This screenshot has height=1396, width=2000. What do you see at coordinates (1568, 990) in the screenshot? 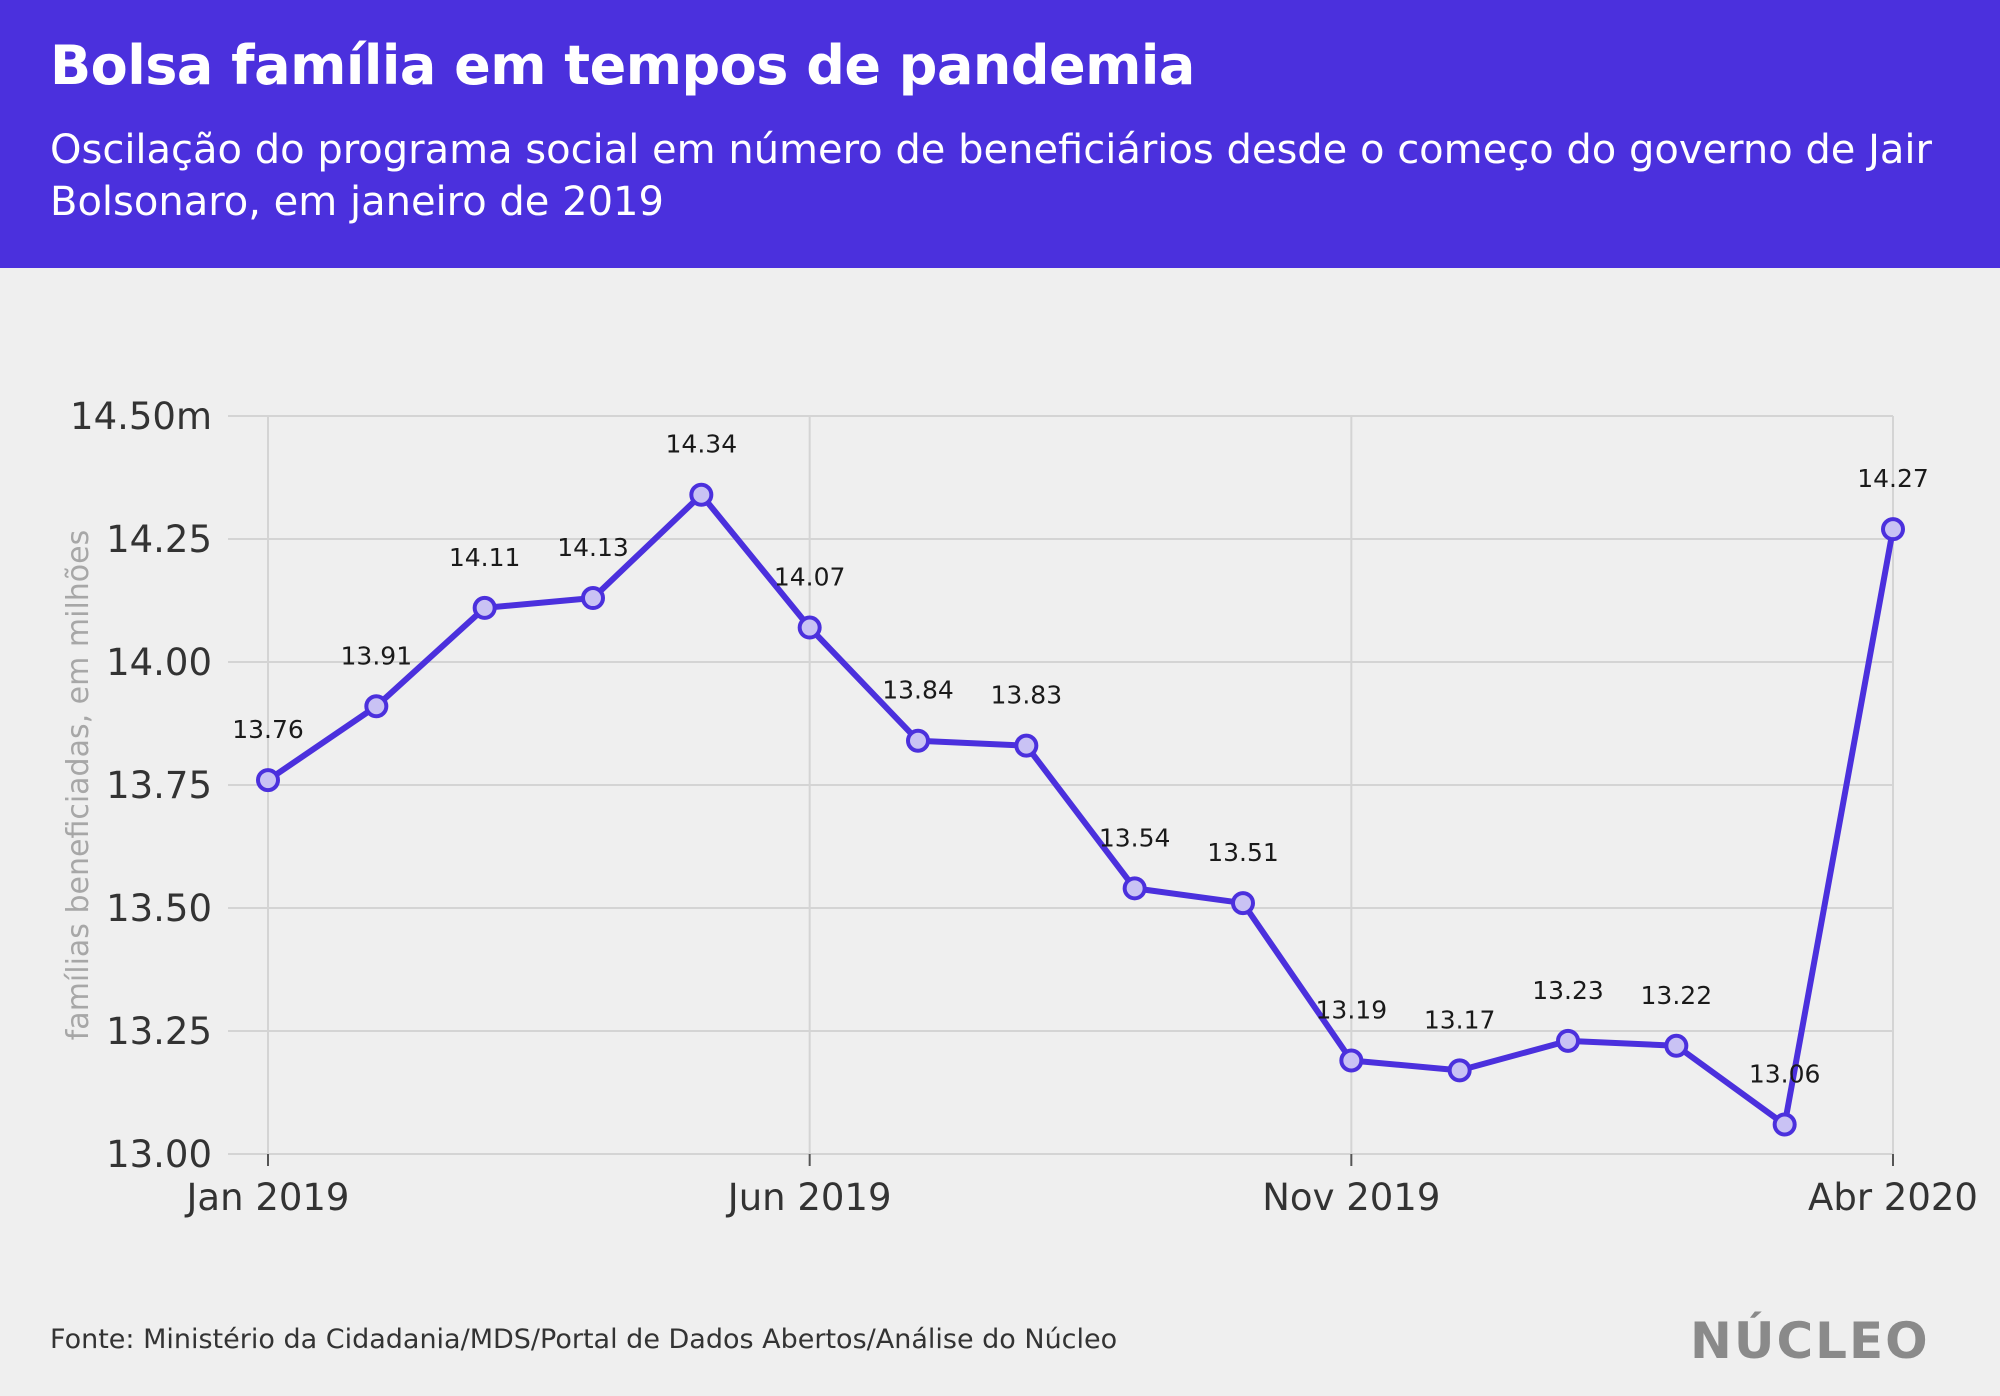
I see `data-label: 13.23` at bounding box center [1568, 990].